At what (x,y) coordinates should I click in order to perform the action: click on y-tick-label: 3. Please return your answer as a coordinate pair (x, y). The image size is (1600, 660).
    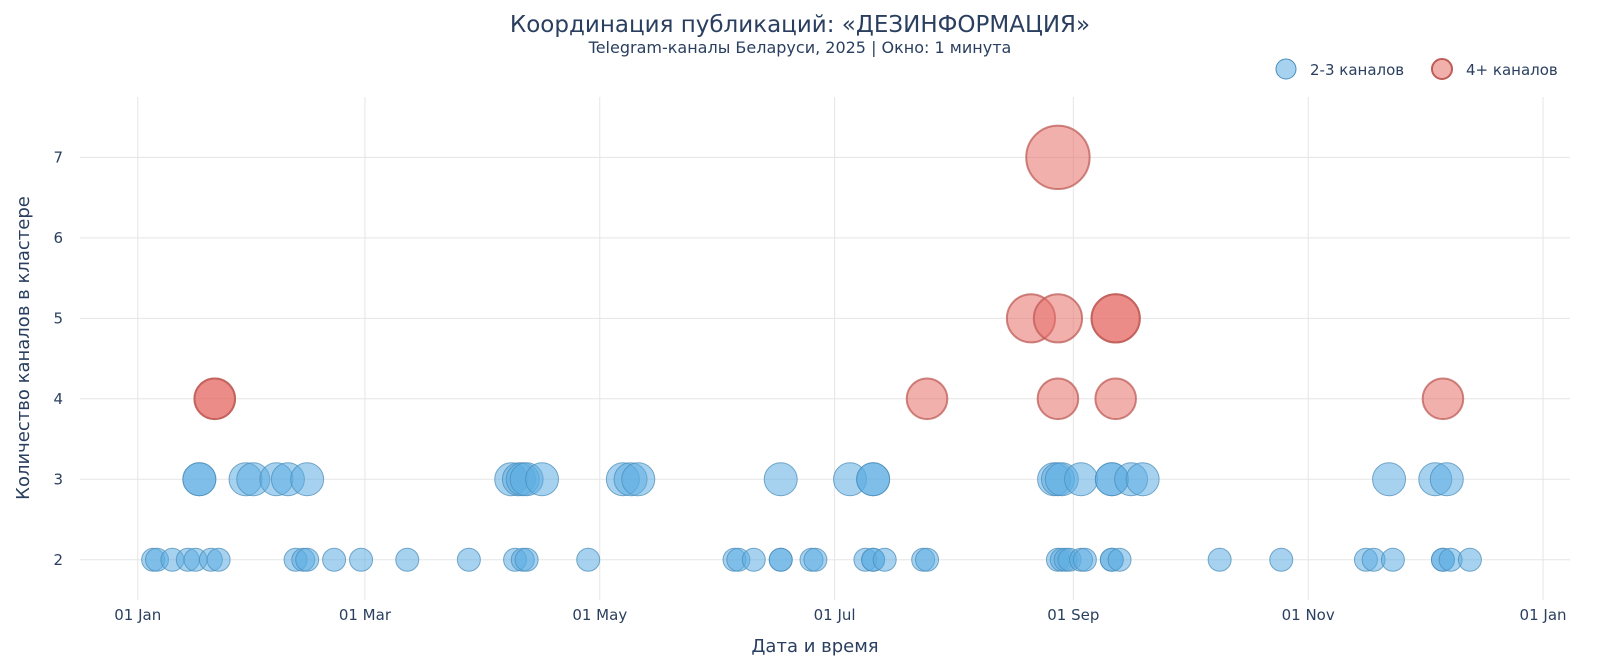
    Looking at the image, I should click on (58, 479).